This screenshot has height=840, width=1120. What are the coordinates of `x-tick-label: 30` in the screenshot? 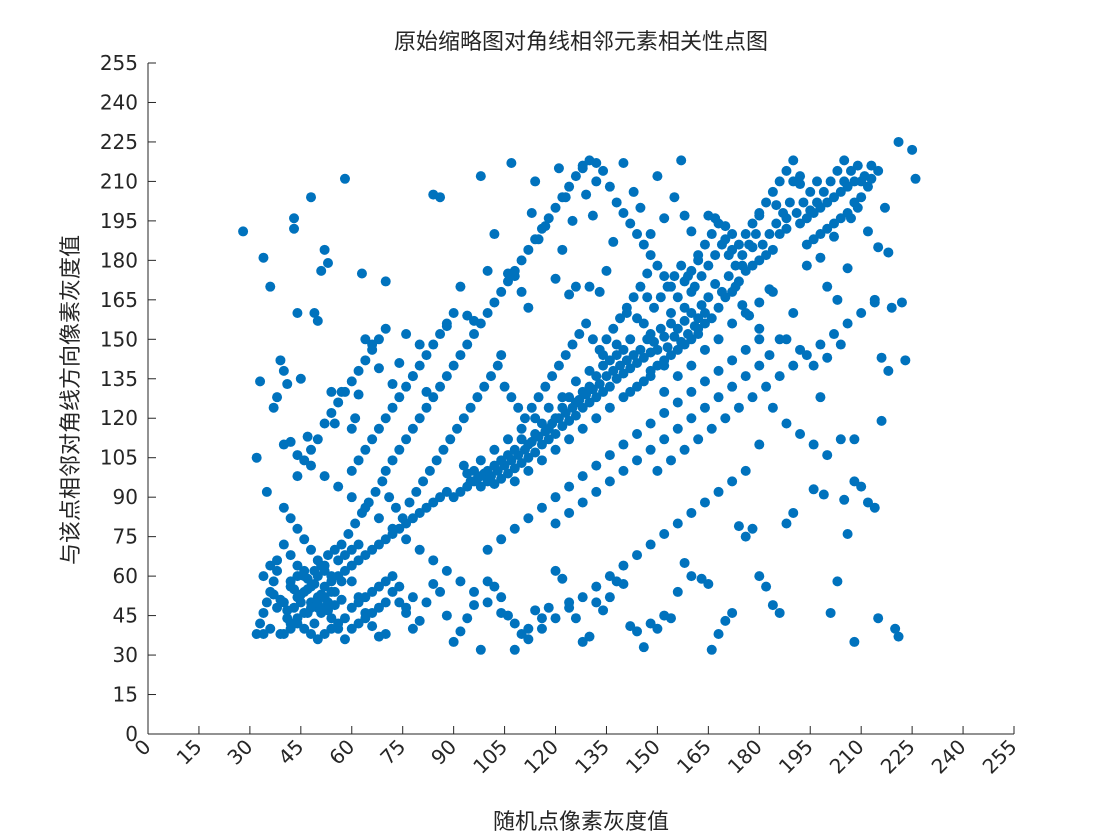 It's located at (239, 752).